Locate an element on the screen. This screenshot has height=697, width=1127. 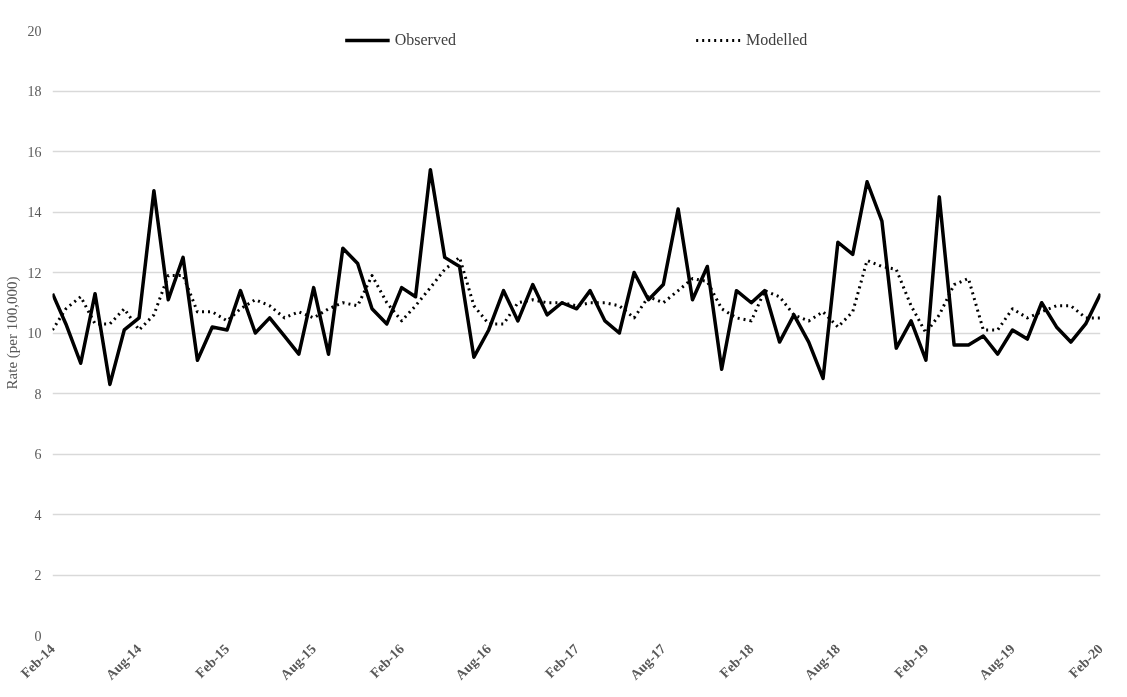
y-tick-label: 2 is located at coordinates (38, 575).